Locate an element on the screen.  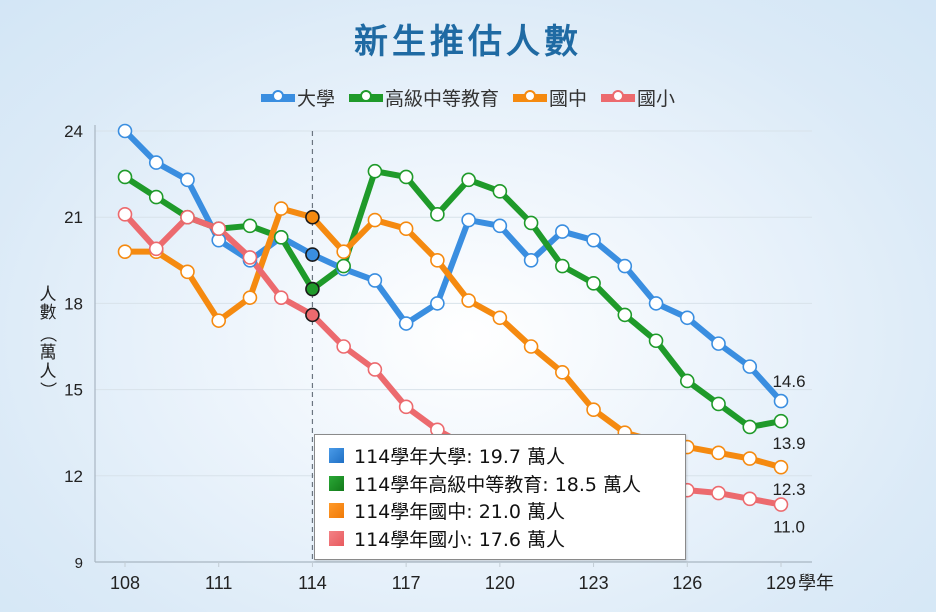
legend-item-elementary: 國小 is located at coordinates (638, 97).